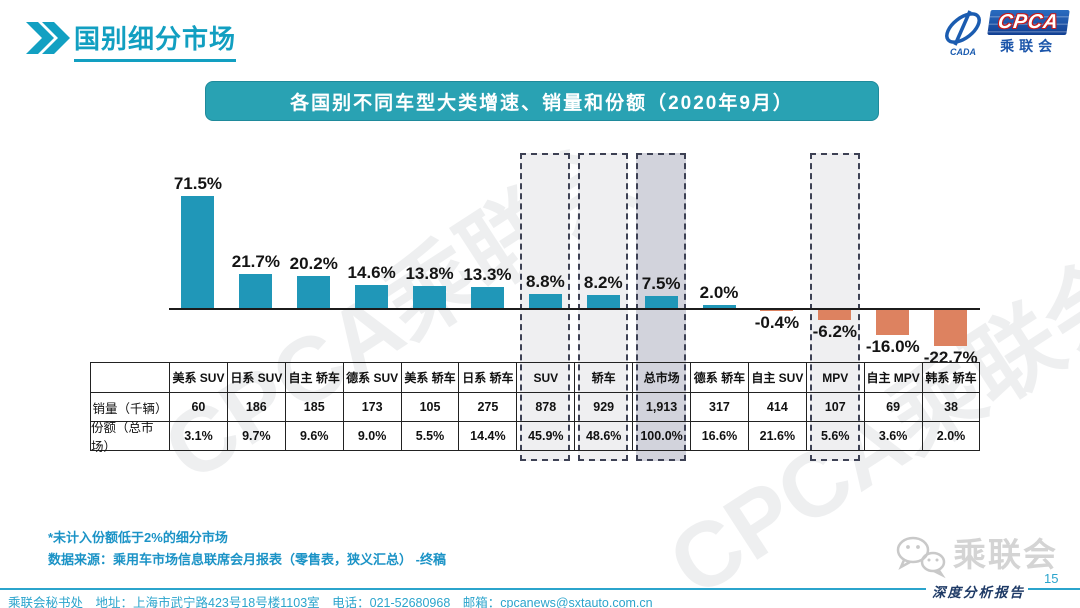 This screenshot has height=608, width=1080. What do you see at coordinates (1005, 554) in the screenshot?
I see `brand-name: 乘联会` at bounding box center [1005, 554].